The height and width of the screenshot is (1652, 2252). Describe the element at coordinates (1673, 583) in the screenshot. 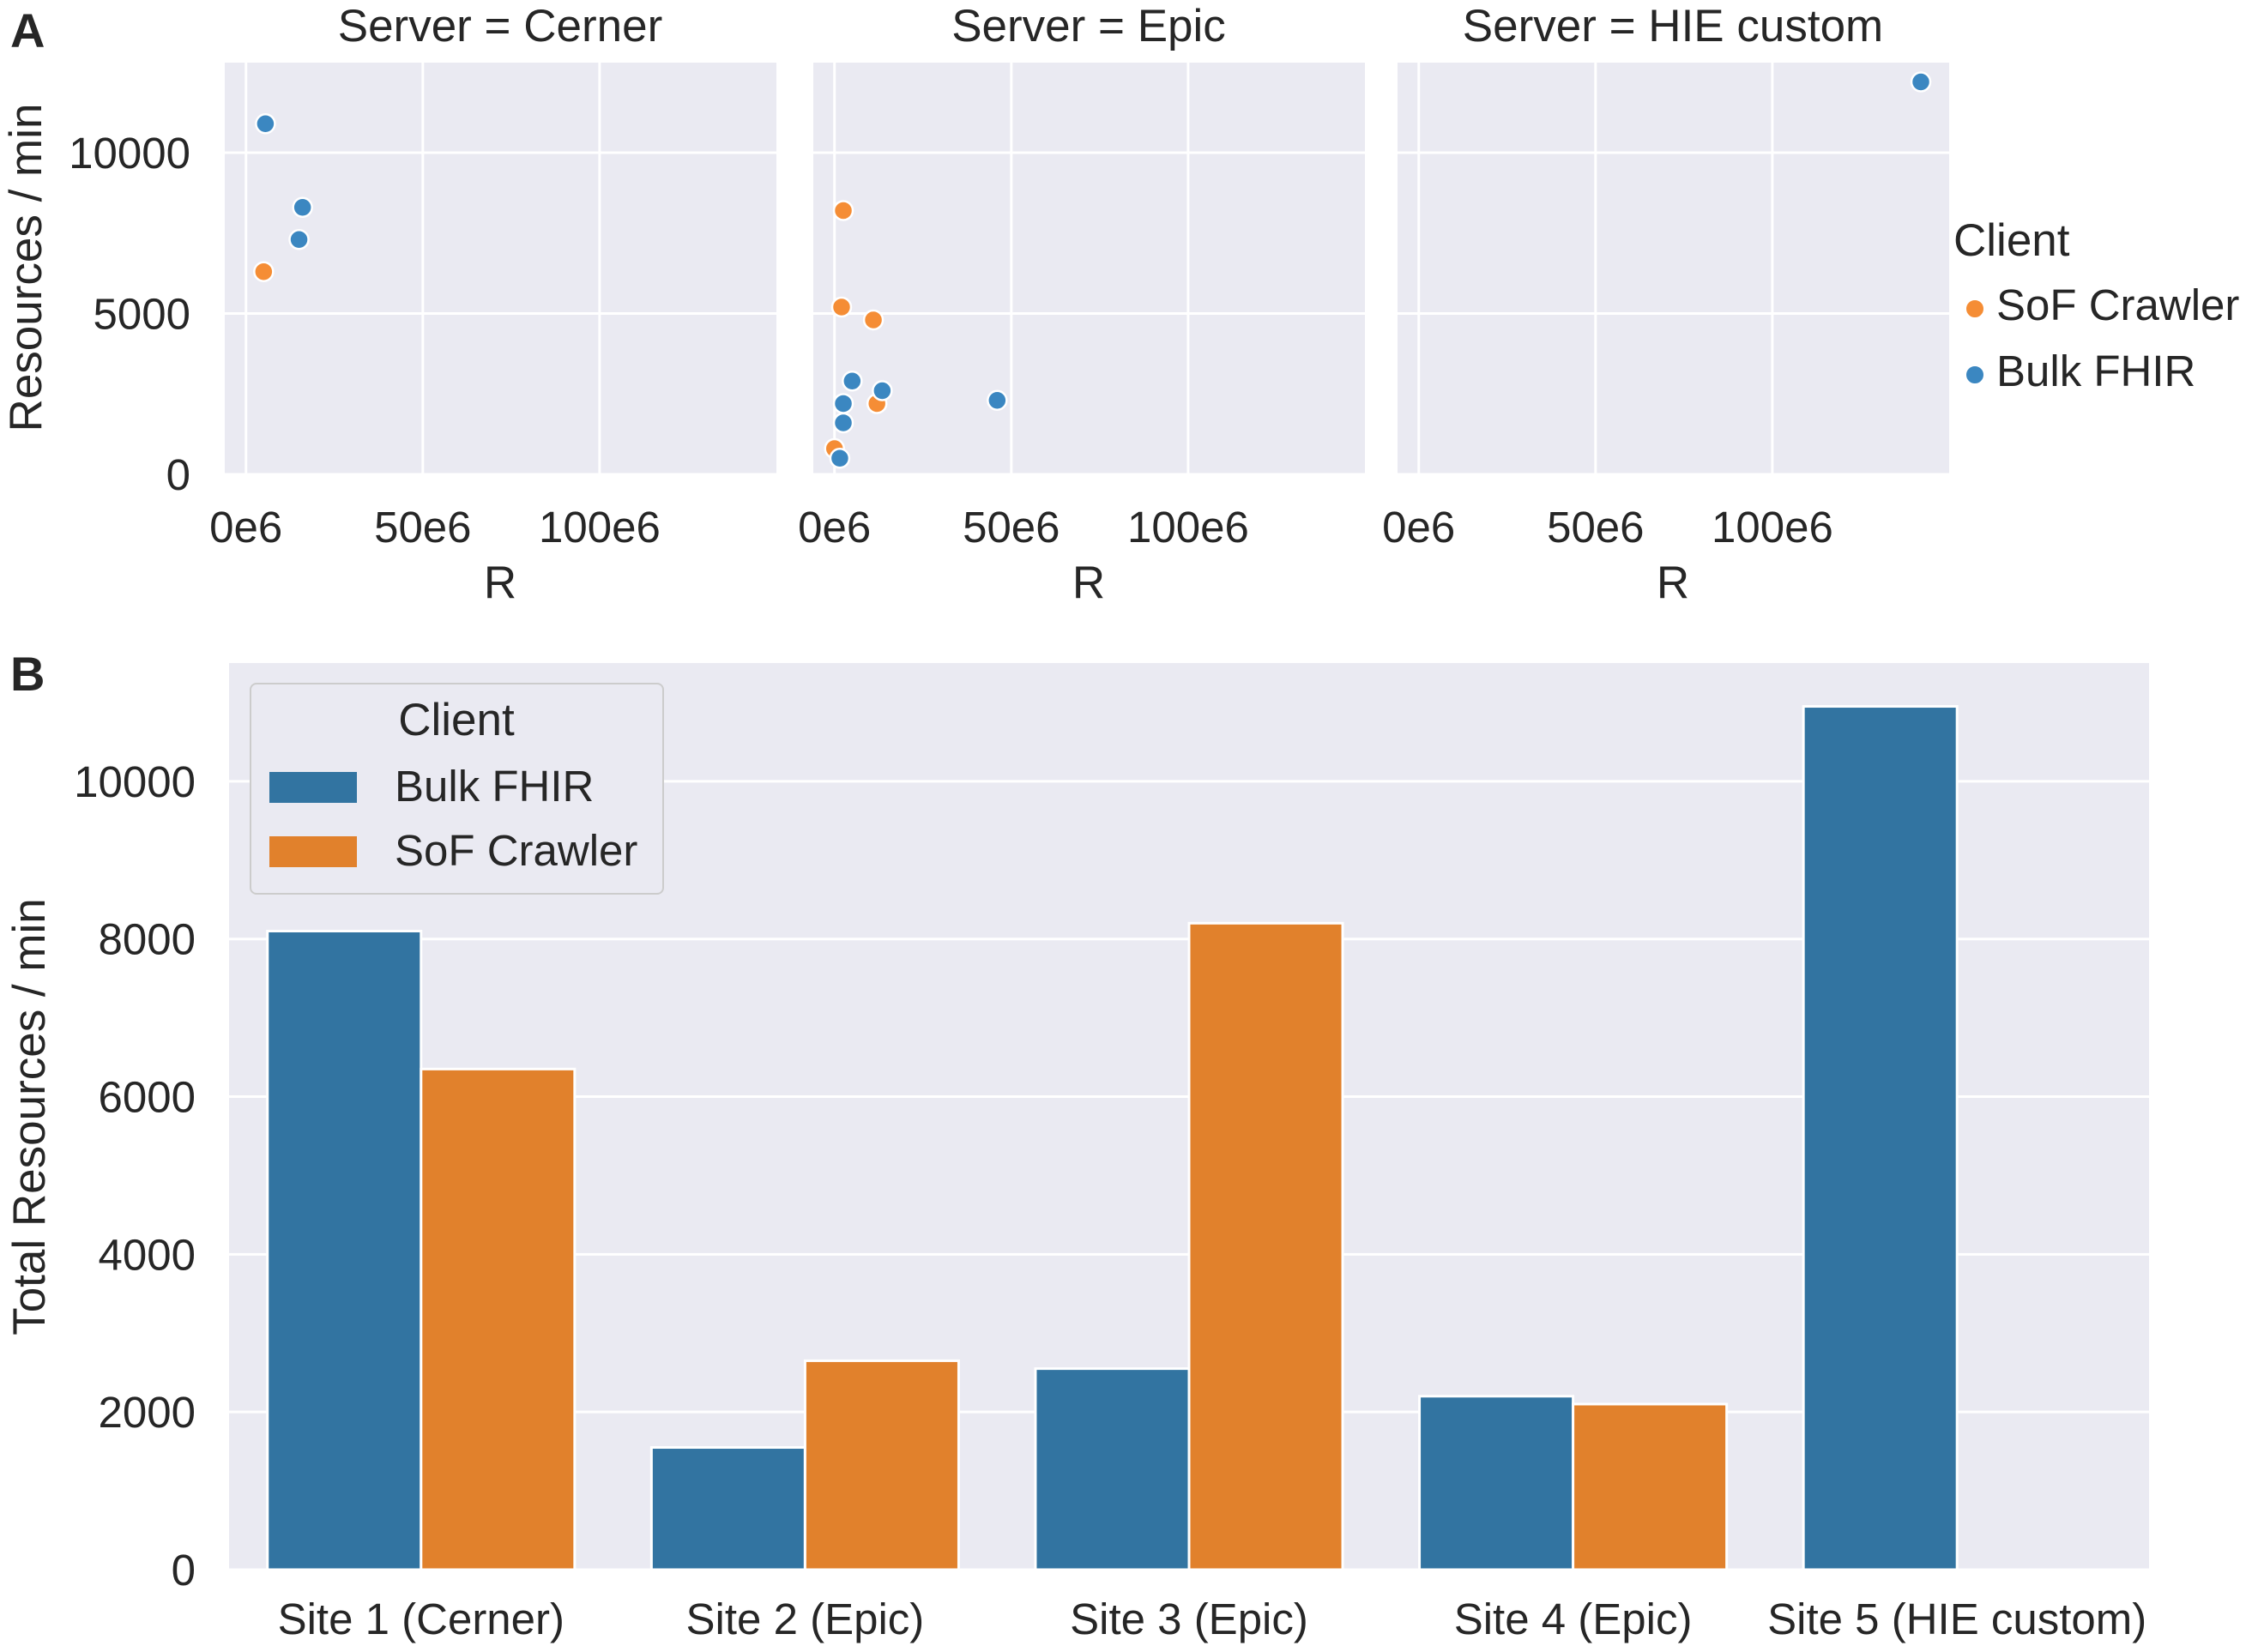

I see `facet-hie-custom-xlabel: R` at that location.